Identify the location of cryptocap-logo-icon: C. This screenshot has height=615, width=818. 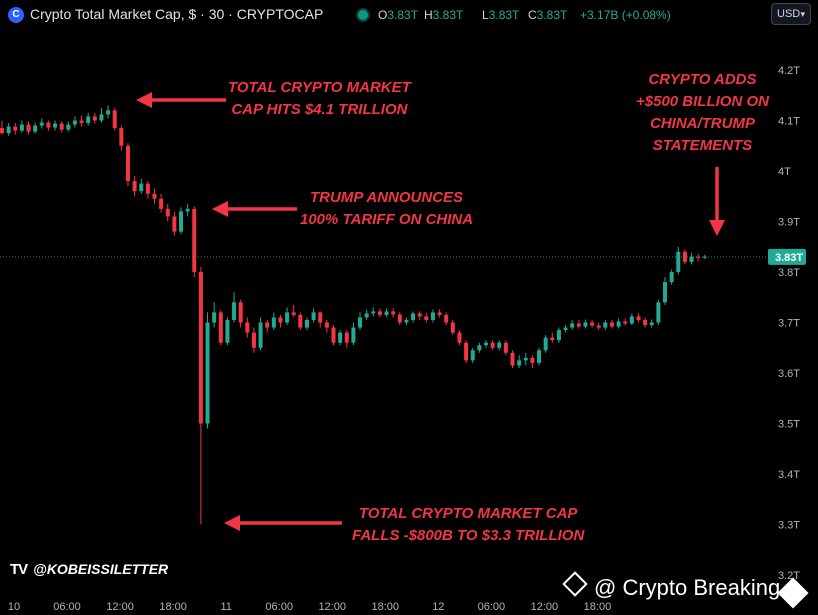
(16, 15).